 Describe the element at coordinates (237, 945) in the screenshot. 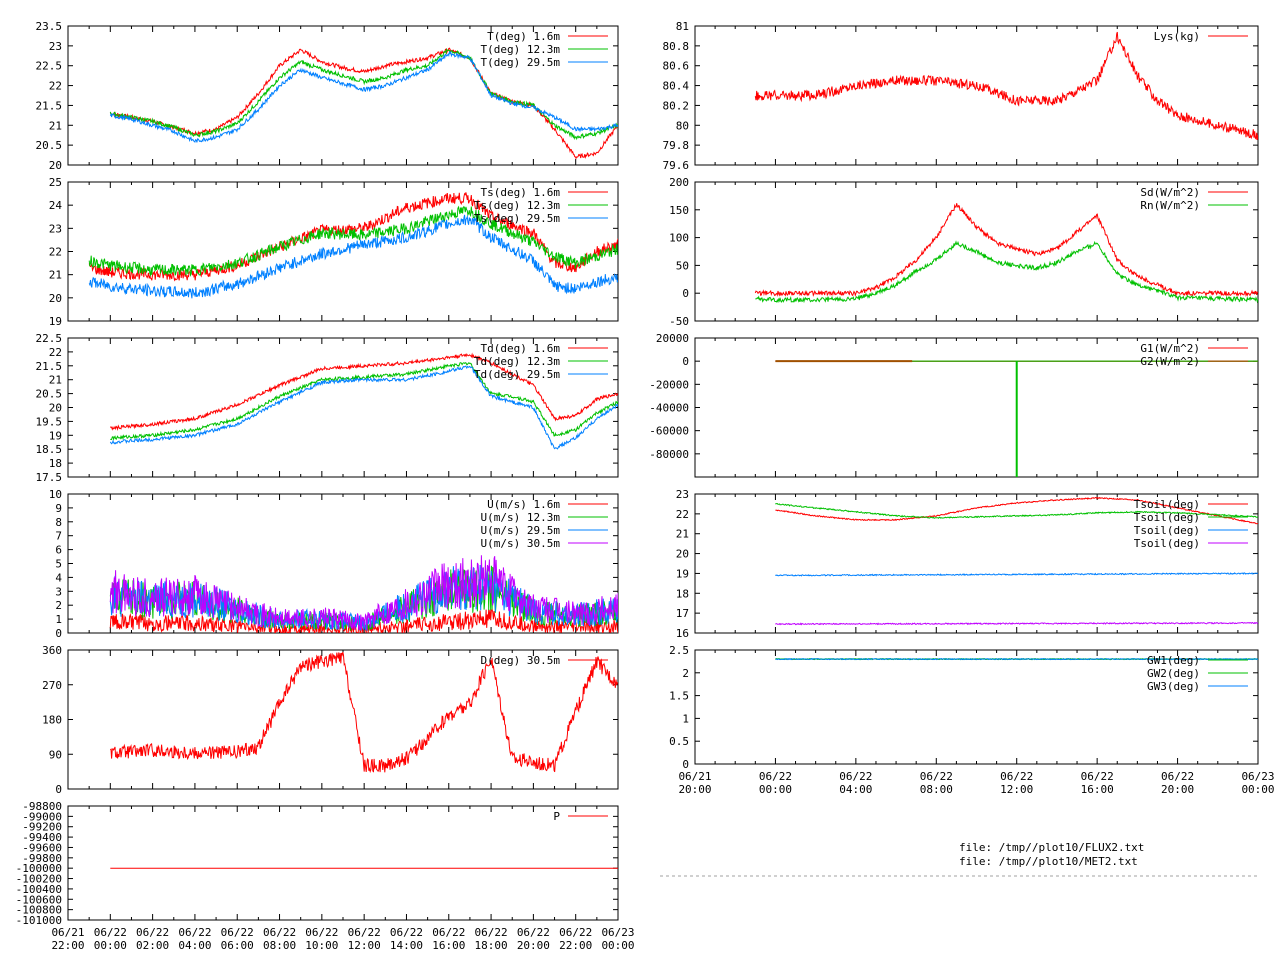

I see `x-tick-label-time: 06:00` at that location.